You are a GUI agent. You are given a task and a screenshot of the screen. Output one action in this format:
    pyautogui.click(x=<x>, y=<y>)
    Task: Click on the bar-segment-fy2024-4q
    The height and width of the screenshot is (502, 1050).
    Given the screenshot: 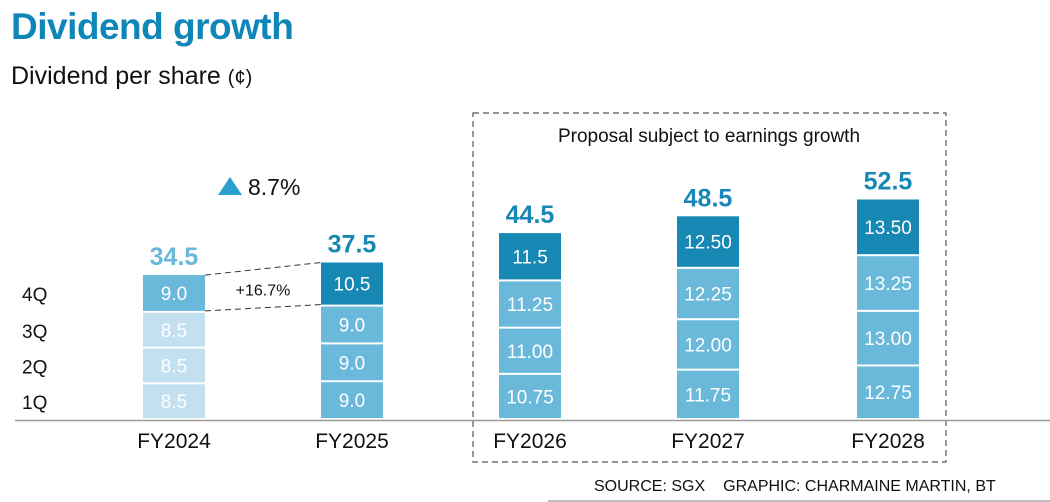 What is the action you would take?
    pyautogui.click(x=174, y=293)
    